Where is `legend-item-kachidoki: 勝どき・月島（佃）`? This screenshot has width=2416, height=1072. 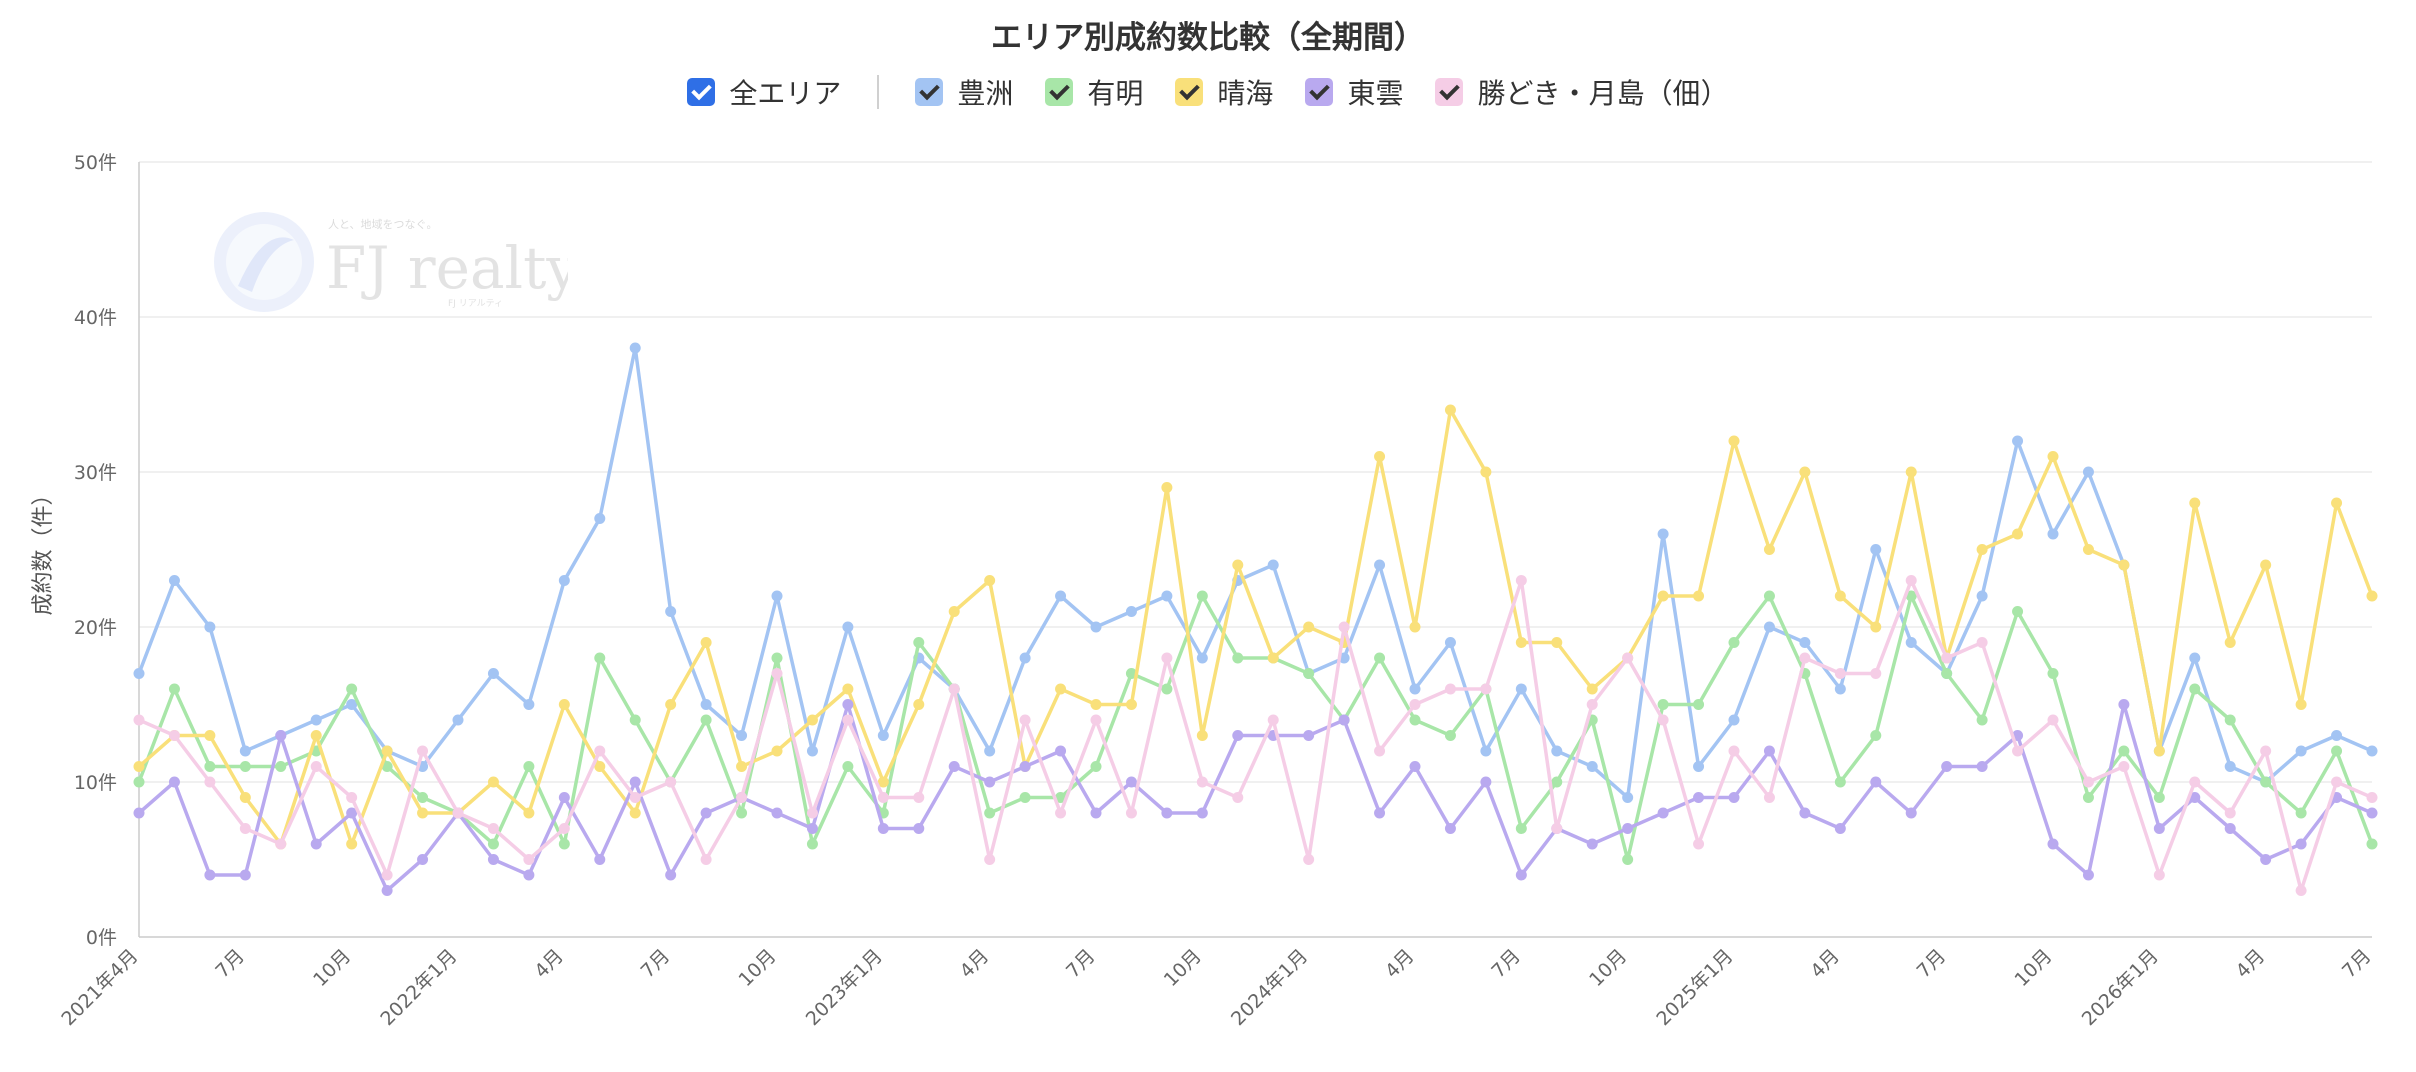
legend-item-kachidoki: 勝どき・月島（佃） is located at coordinates (1582, 92).